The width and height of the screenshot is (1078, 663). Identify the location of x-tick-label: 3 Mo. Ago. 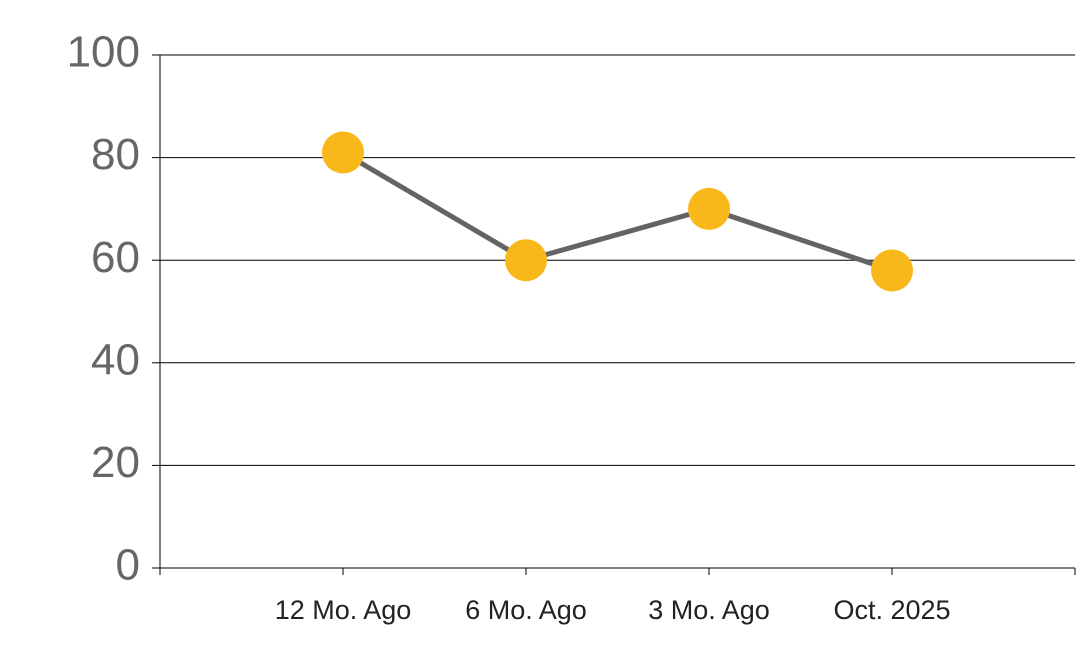
(709, 610).